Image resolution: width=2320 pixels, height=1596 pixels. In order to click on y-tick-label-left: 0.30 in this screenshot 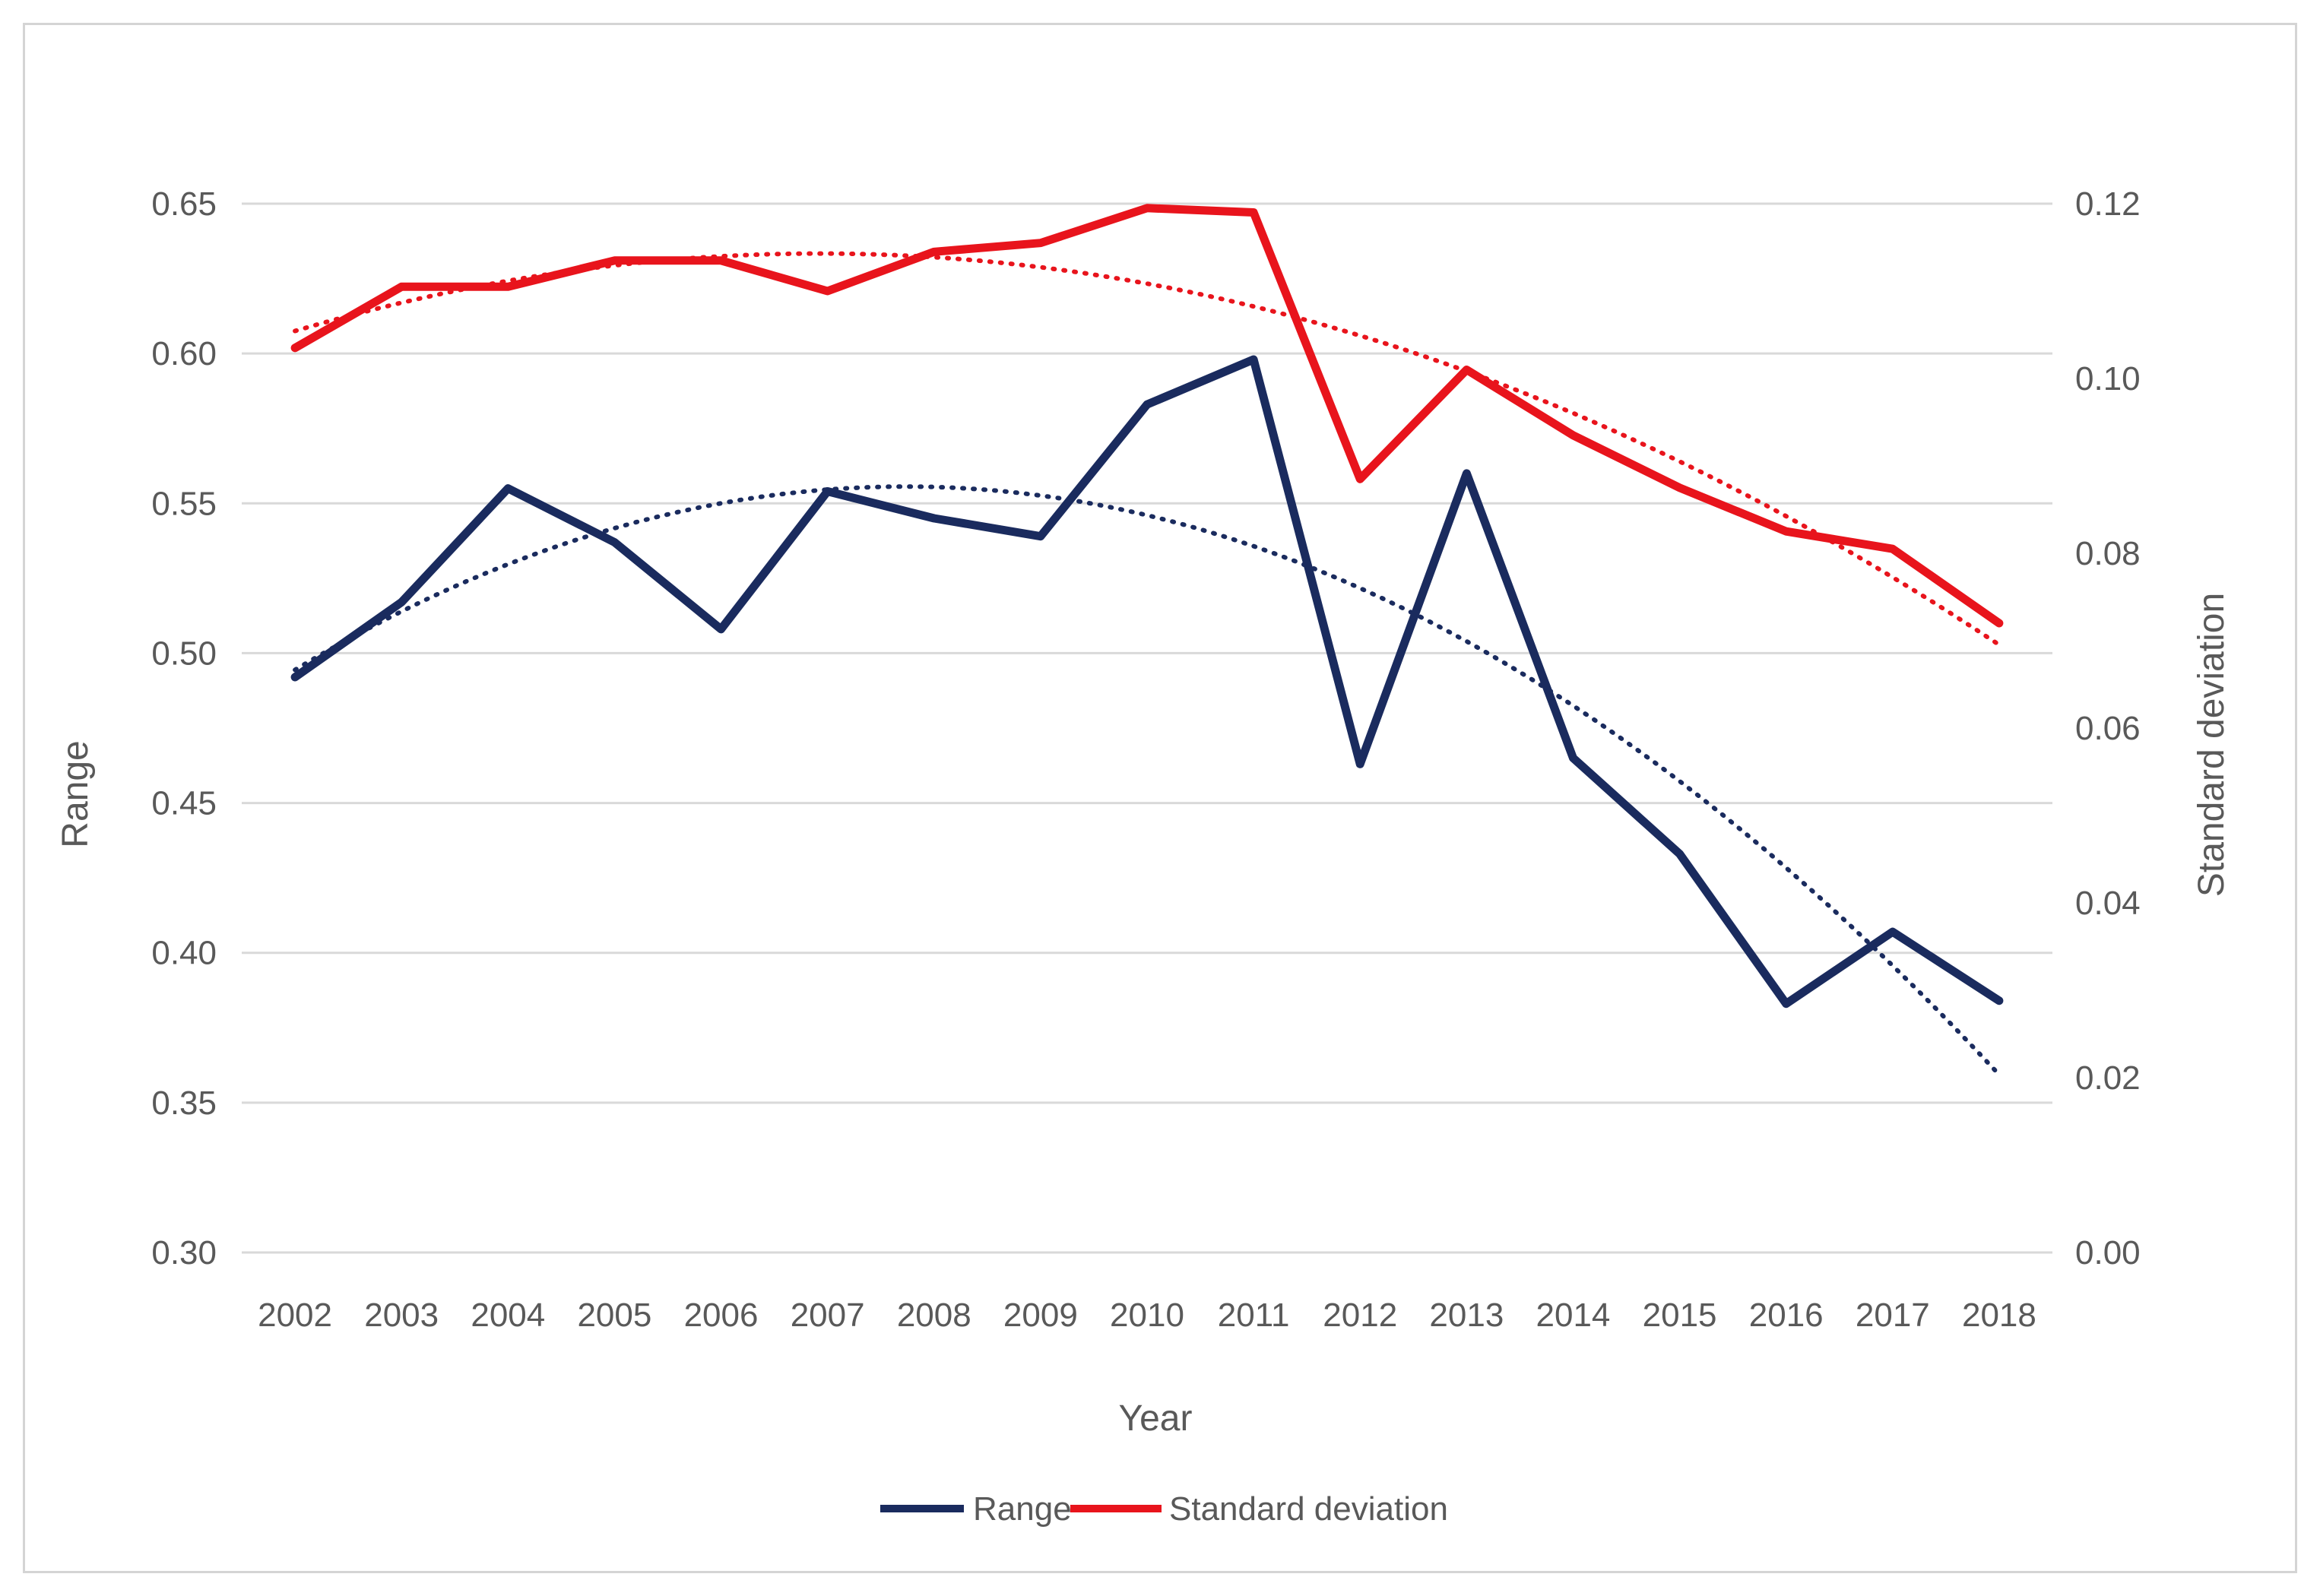, I will do `click(184, 1252)`.